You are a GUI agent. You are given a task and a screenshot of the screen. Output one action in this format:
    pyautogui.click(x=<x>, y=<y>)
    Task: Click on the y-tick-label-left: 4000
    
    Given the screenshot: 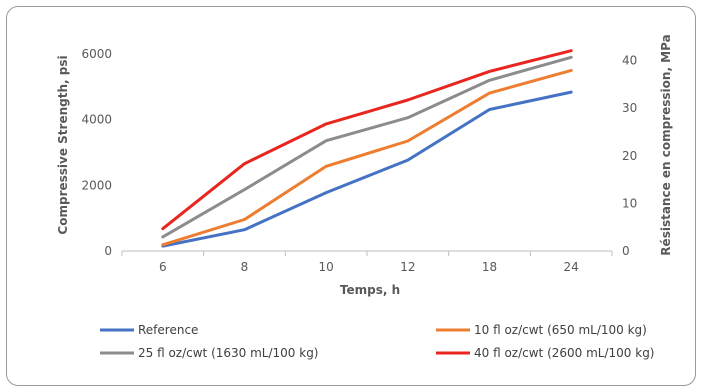 What is the action you would take?
    pyautogui.click(x=96, y=120)
    